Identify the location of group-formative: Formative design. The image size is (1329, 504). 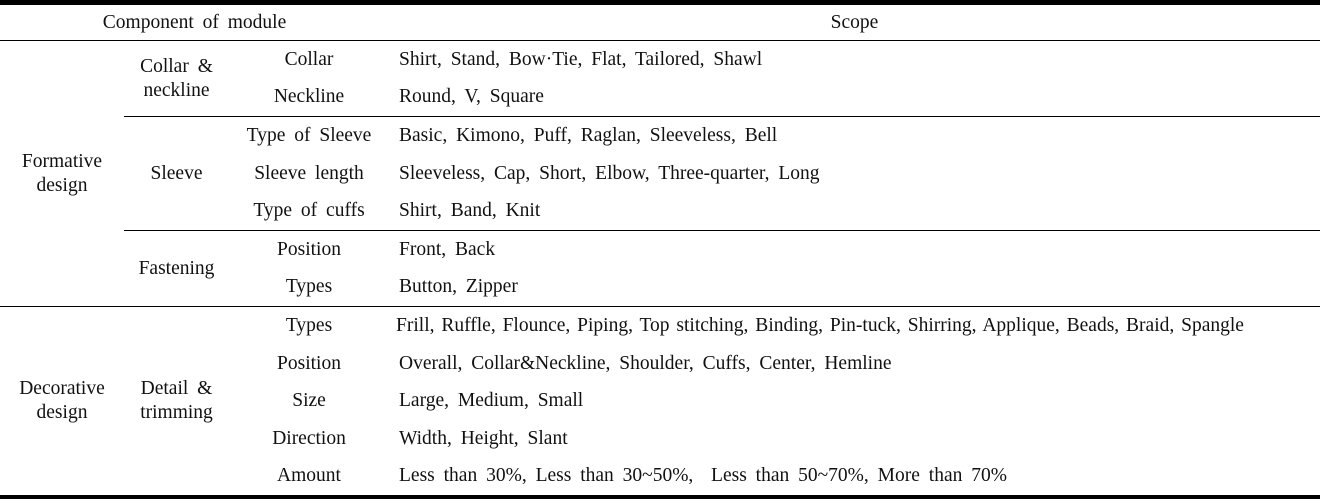
(62, 173).